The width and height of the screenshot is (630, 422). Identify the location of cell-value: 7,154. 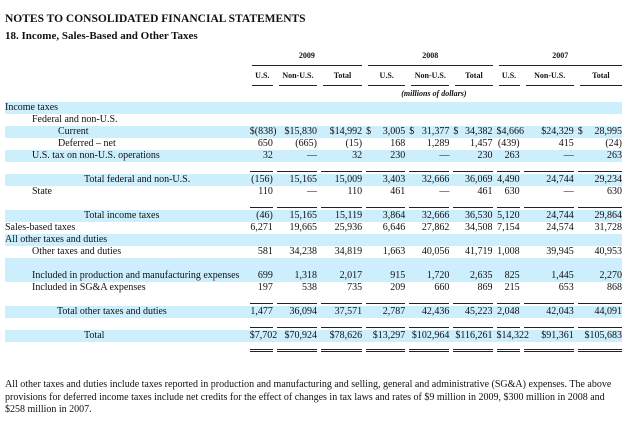
(508, 227).